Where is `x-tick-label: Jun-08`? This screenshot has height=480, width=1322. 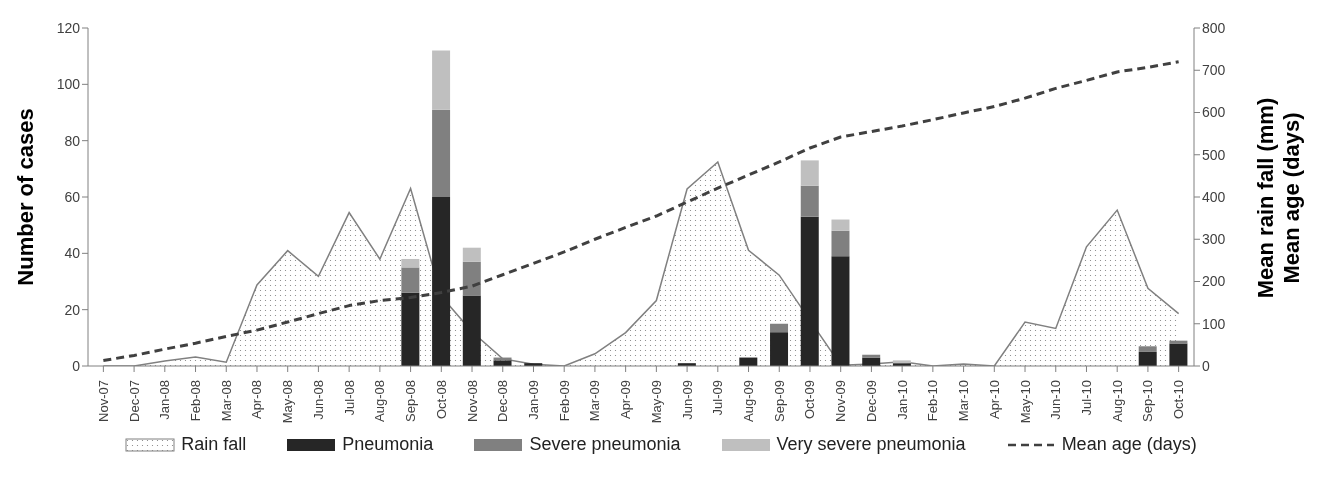 x-tick-label: Jun-08 is located at coordinates (318, 400).